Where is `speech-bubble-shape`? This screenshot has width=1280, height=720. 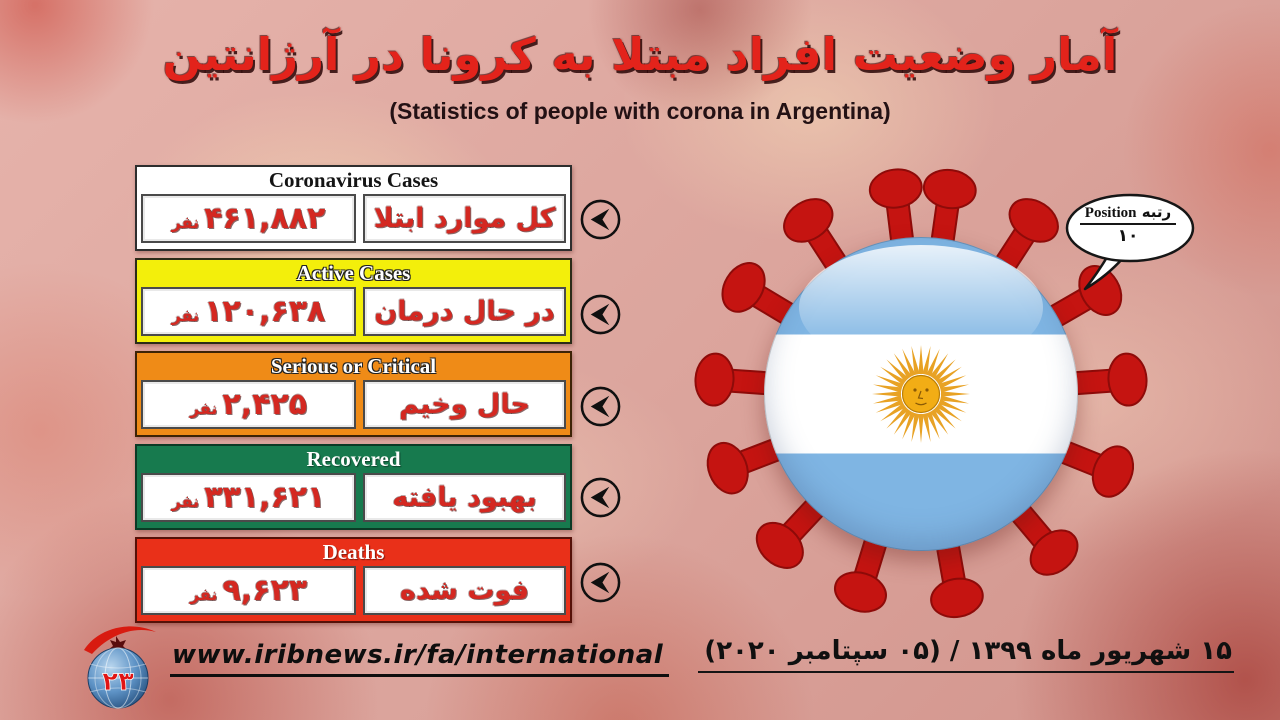
speech-bubble-shape is located at coordinates (1130, 242).